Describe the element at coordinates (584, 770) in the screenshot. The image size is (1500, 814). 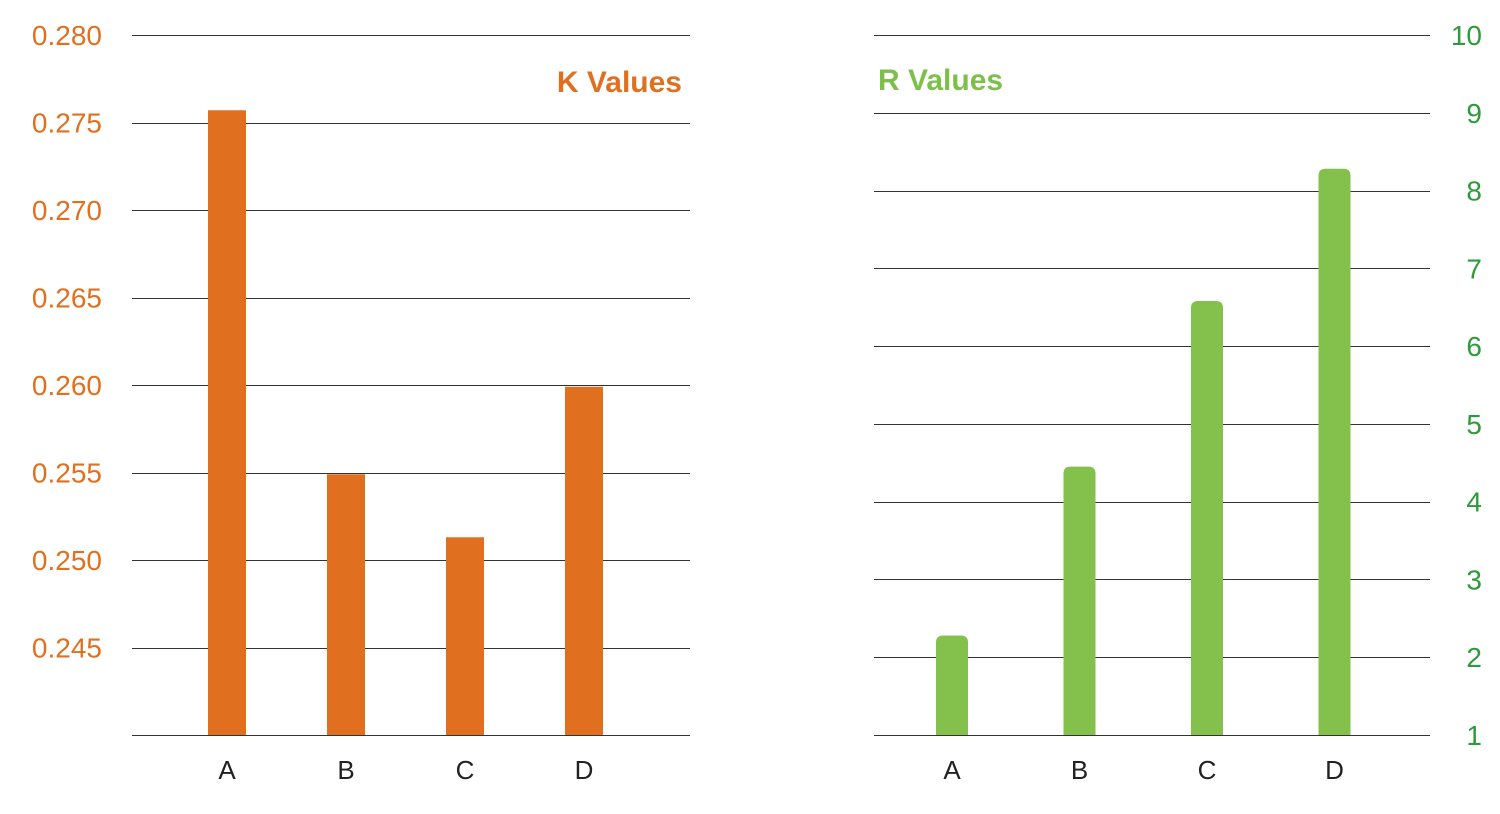
I see `k-x-tick-label-d: D` at that location.